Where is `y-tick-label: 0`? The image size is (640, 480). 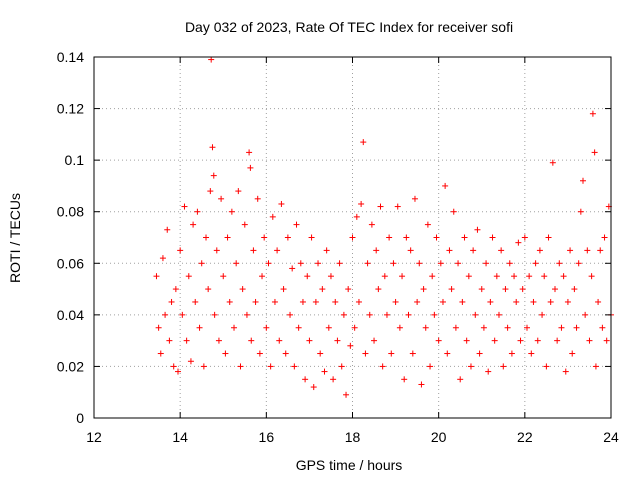
y-tick-label: 0 is located at coordinates (80, 418).